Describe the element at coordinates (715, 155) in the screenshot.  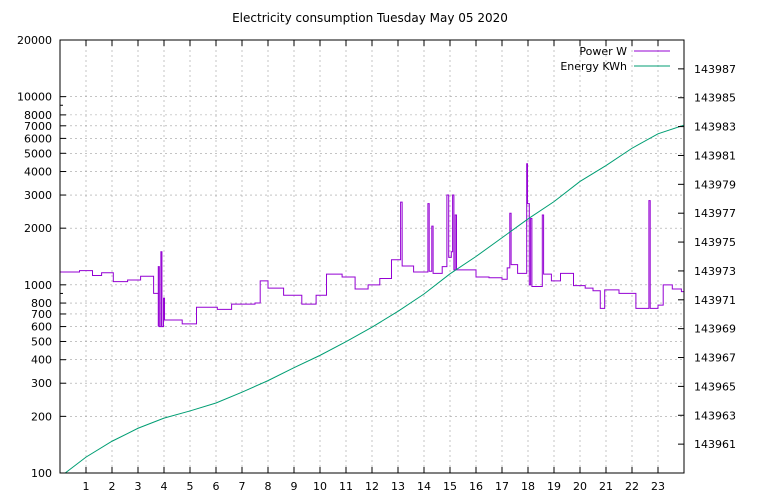
I see `y-right-tick-label: 143981` at that location.